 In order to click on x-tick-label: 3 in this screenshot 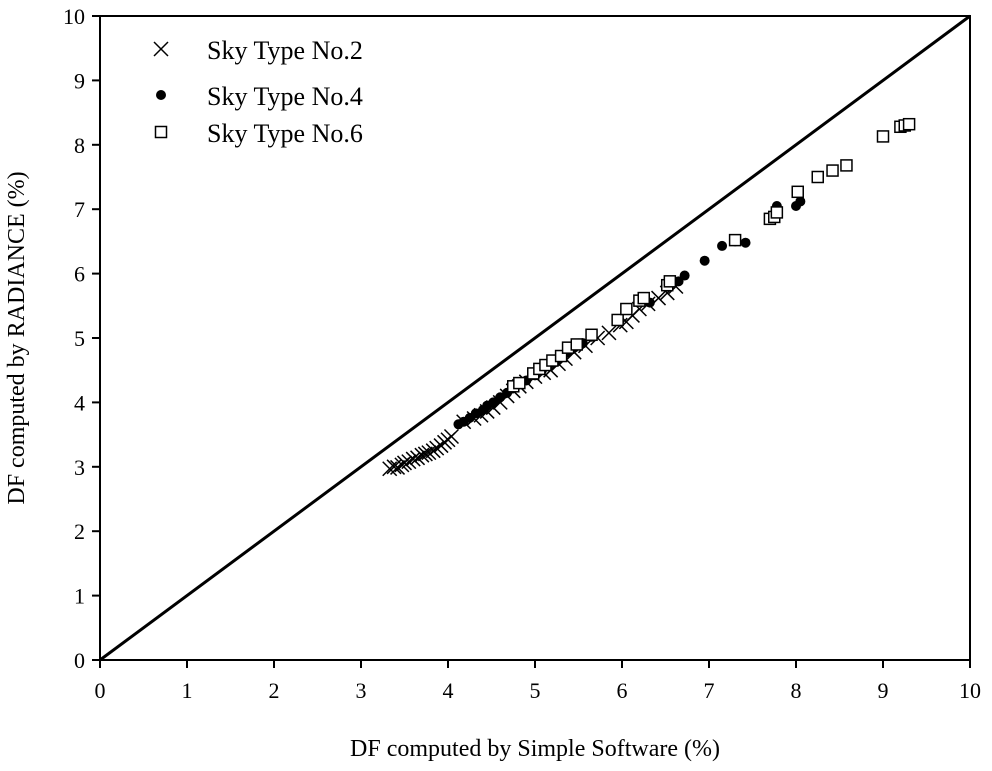, I will do `click(361, 690)`.